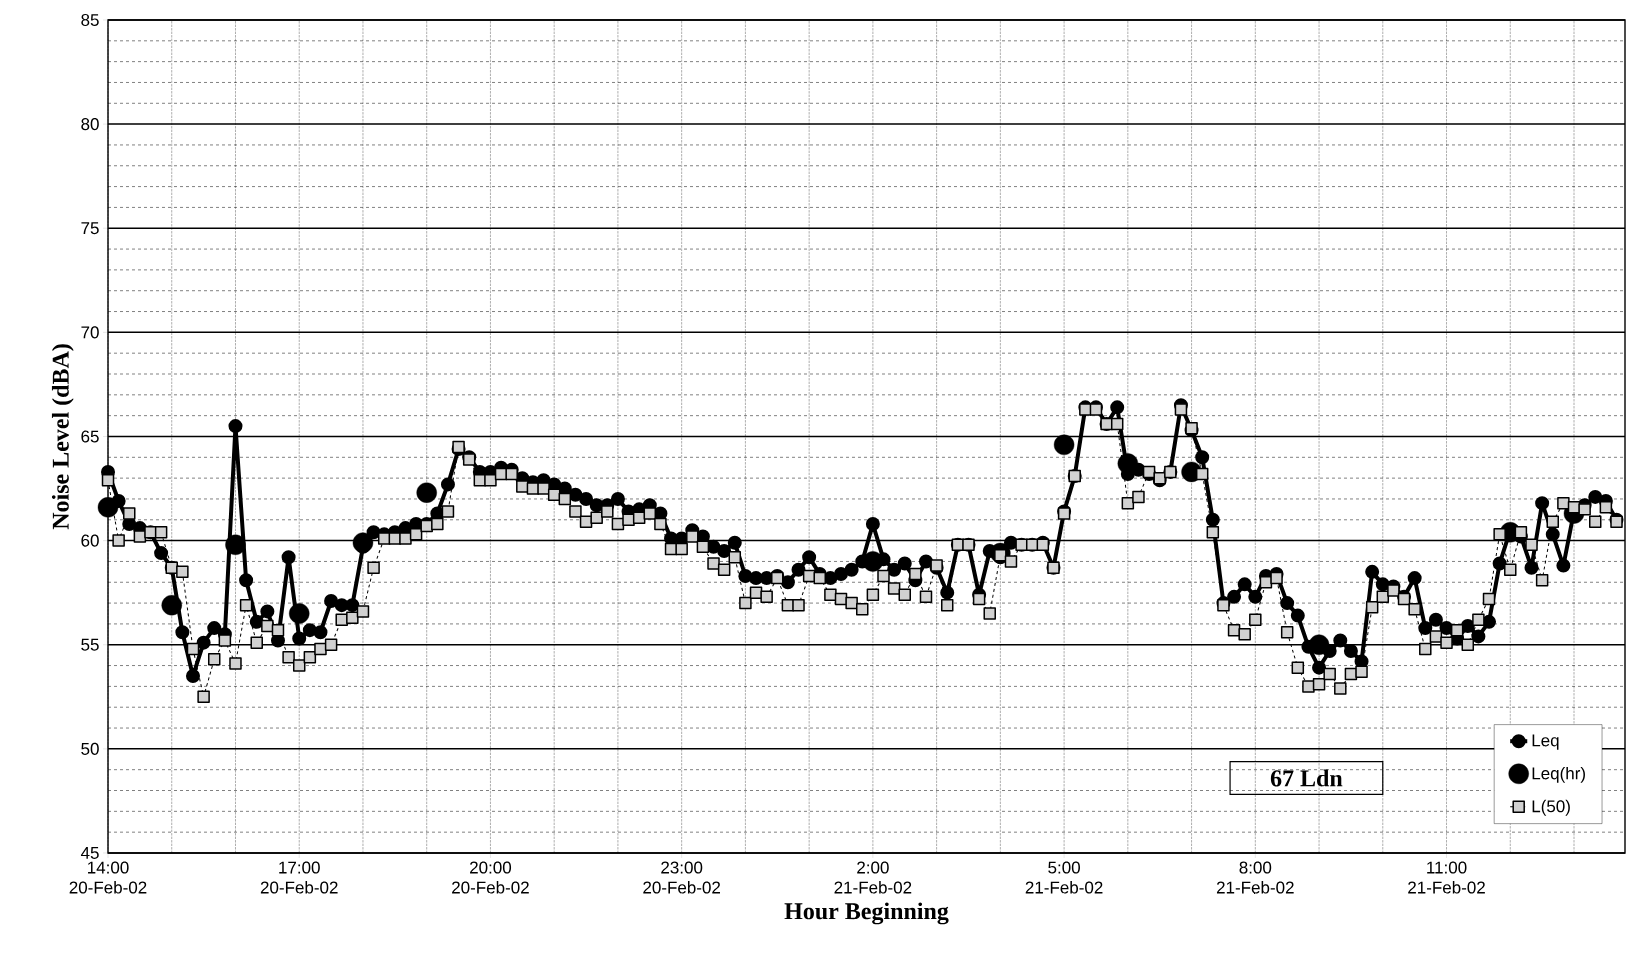 The height and width of the screenshot is (976, 1627). Describe the element at coordinates (62, 437) in the screenshot. I see `y-axis-title: Noise Level (dBA)` at that location.